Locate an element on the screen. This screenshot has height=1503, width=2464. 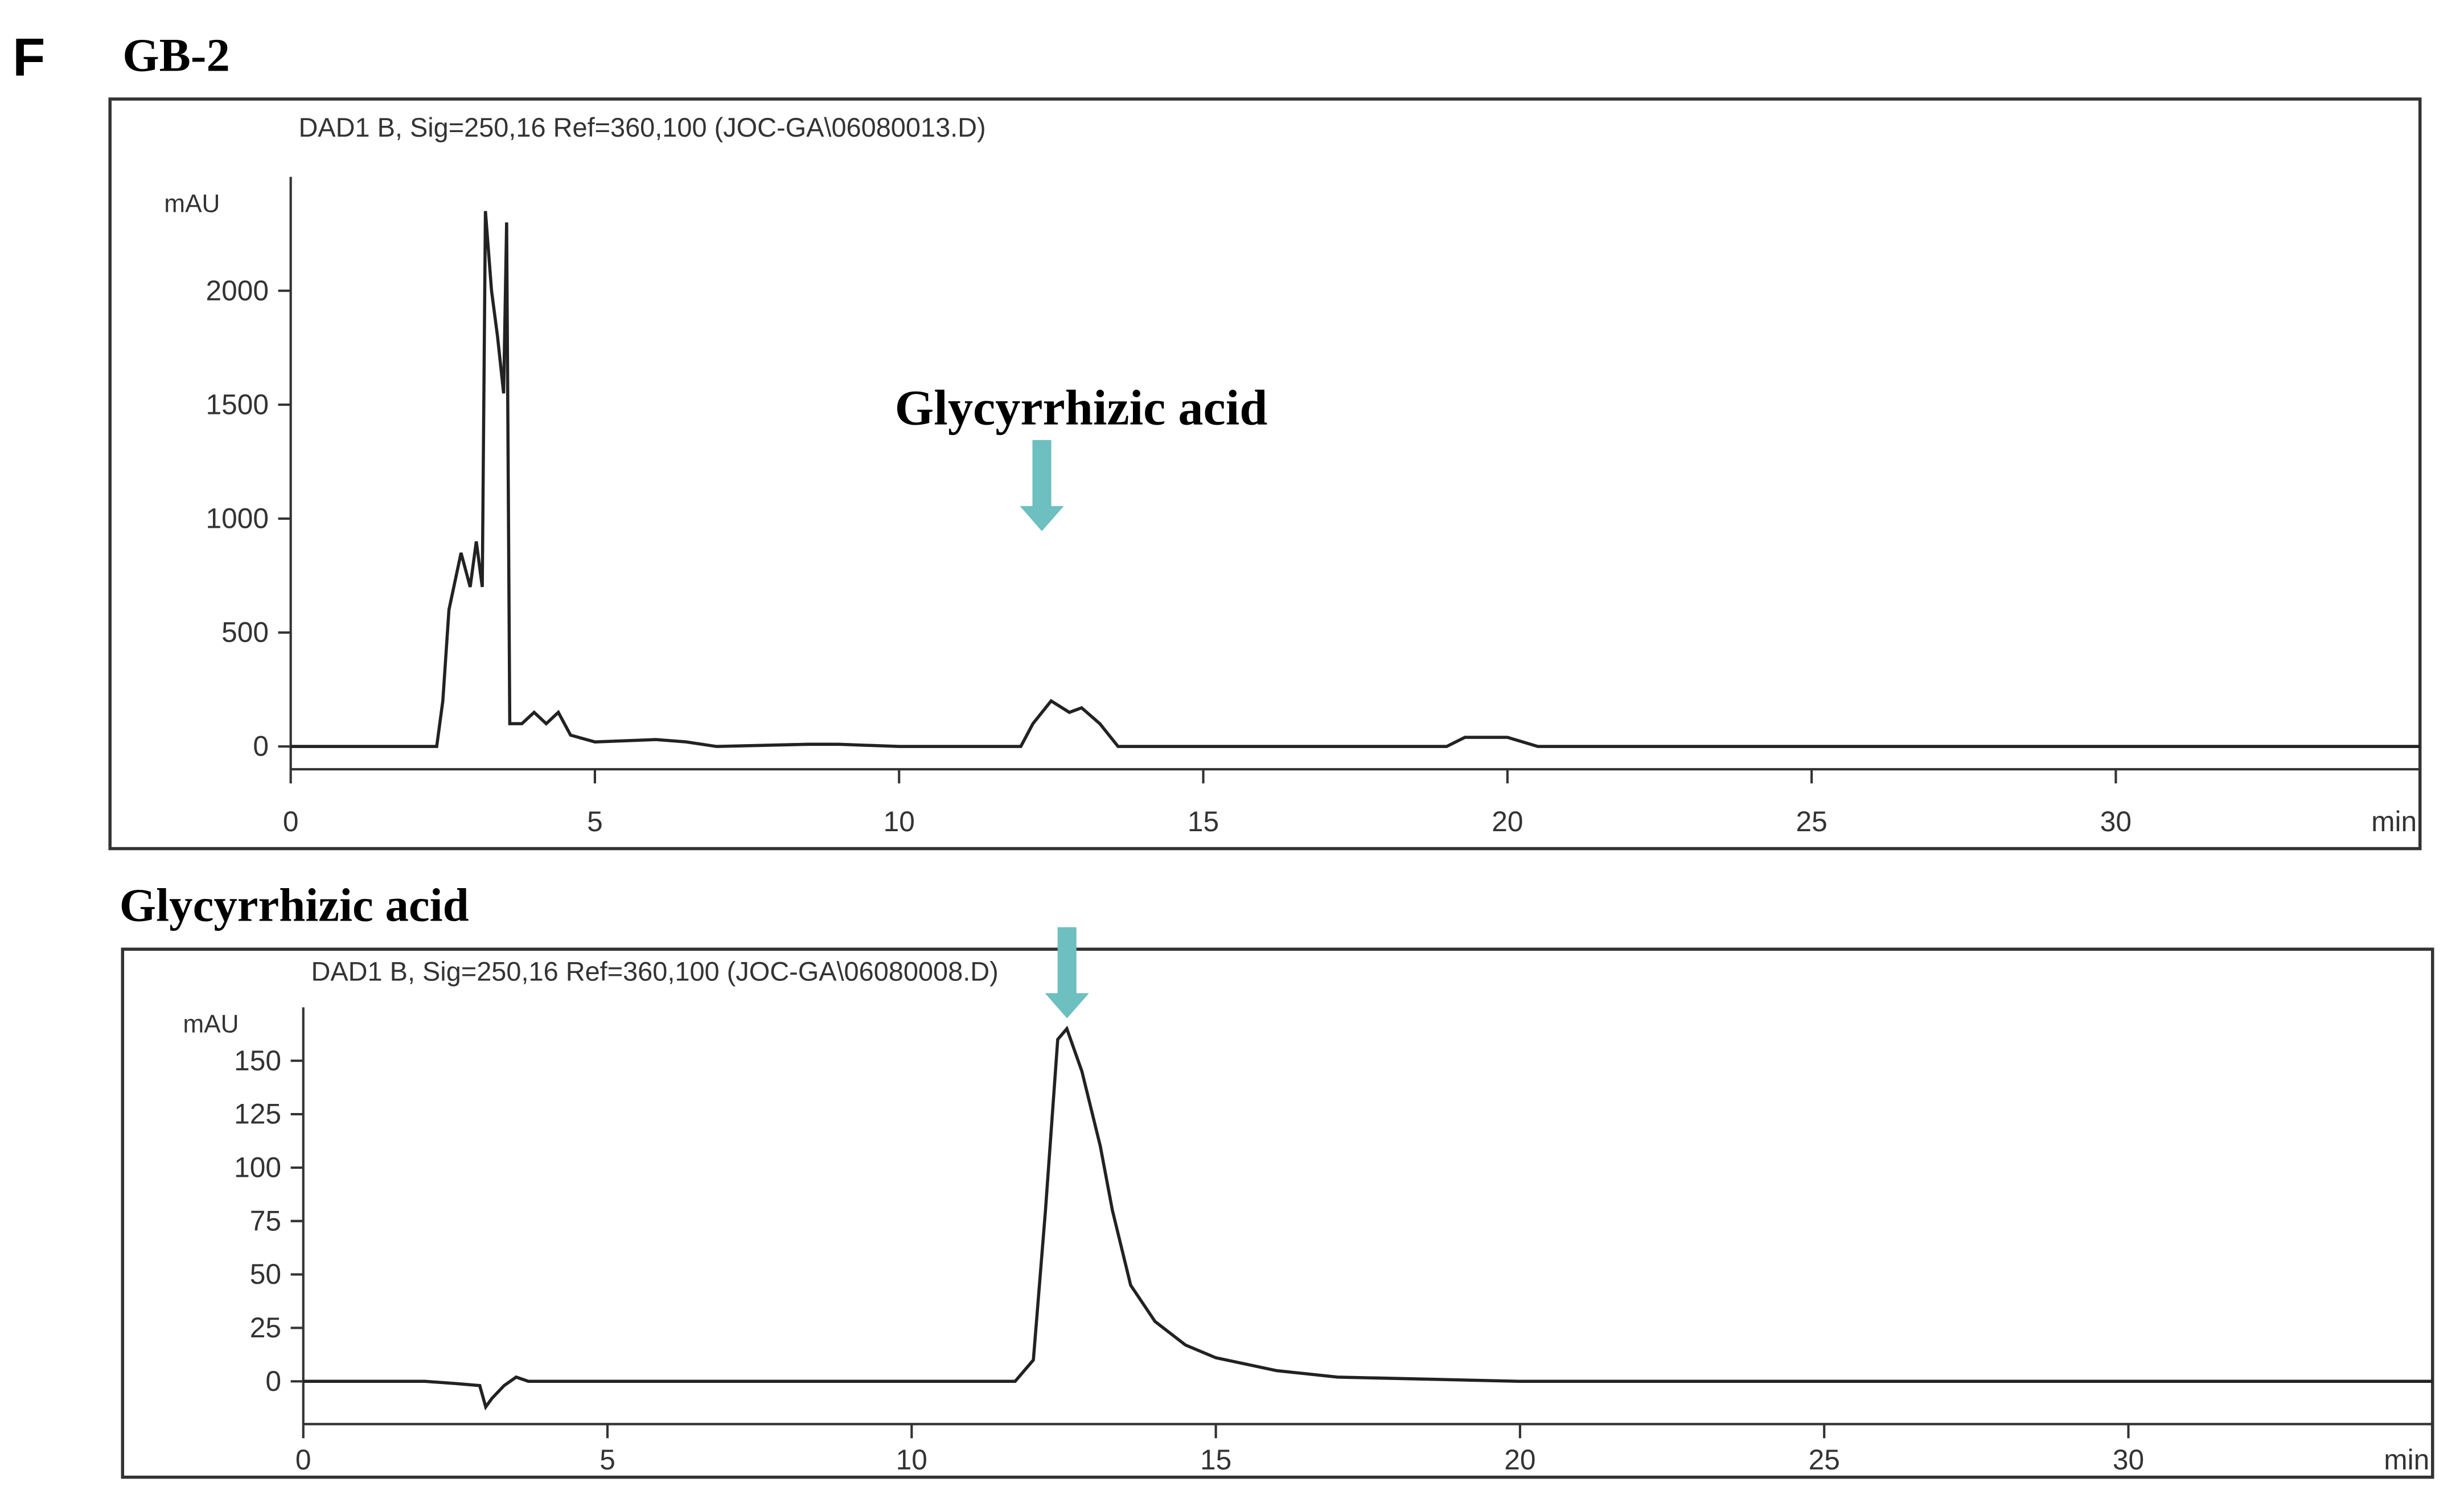
chart-title: GB-2 is located at coordinates (176, 54).